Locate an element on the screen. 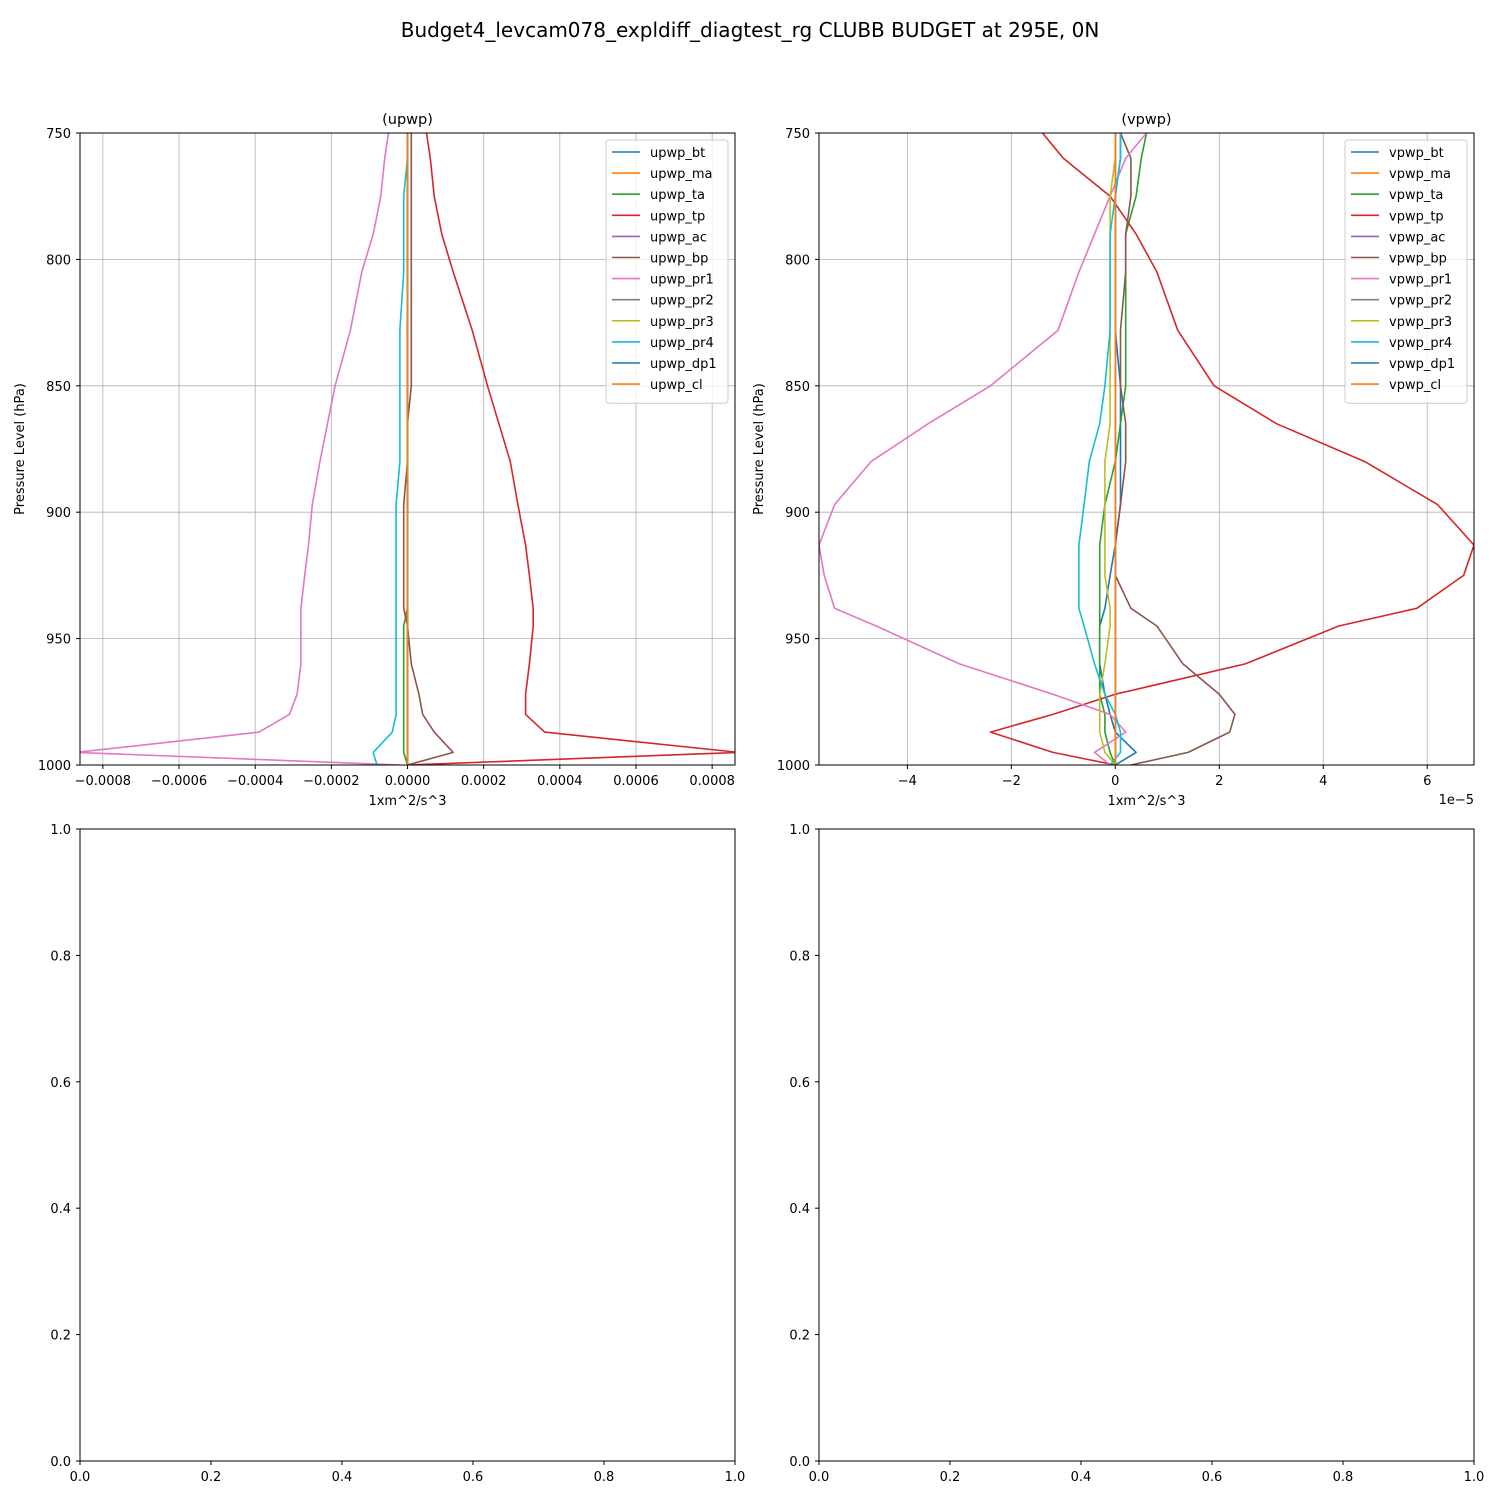 This screenshot has width=1500, height=1500. x-tick-label: −0.0006 is located at coordinates (179, 781).